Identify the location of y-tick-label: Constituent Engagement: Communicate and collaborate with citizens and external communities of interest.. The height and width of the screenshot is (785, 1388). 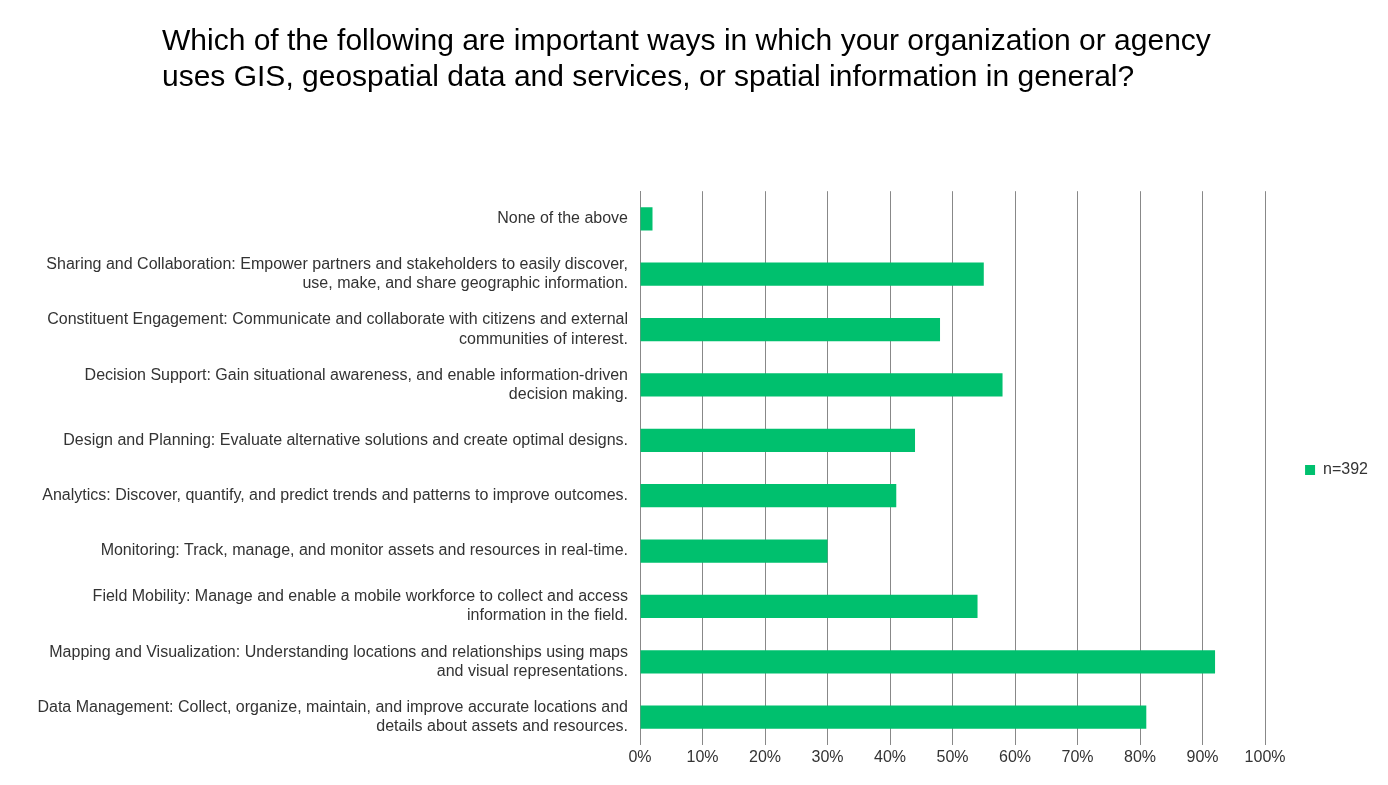
(337, 328).